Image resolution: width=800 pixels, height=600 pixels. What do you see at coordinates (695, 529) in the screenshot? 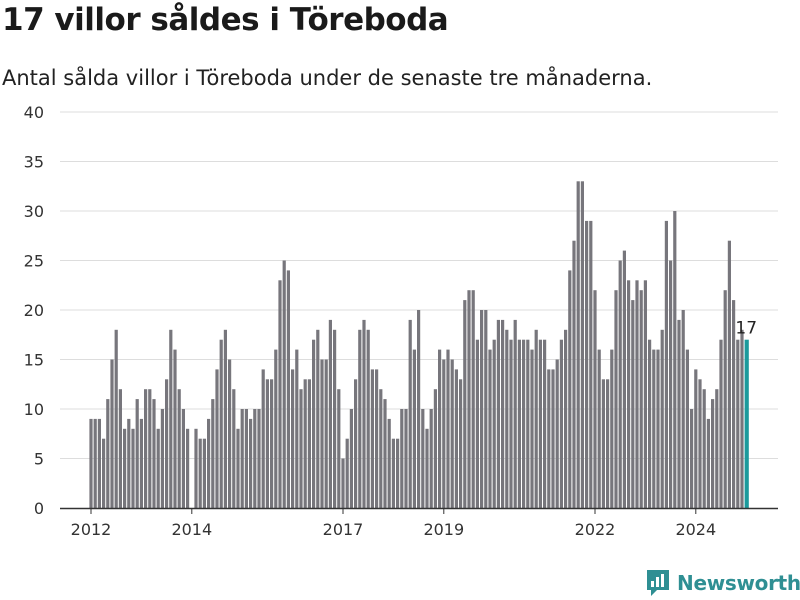
I see `x-tick-label: 2024` at bounding box center [695, 529].